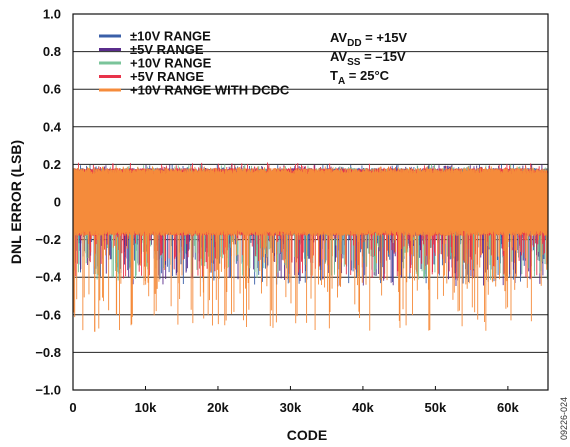 The width and height of the screenshot is (570, 447). I want to click on conditions-annotation: AVDD = +15V AVSS = –15V TA = 25°C, so click(368, 58).